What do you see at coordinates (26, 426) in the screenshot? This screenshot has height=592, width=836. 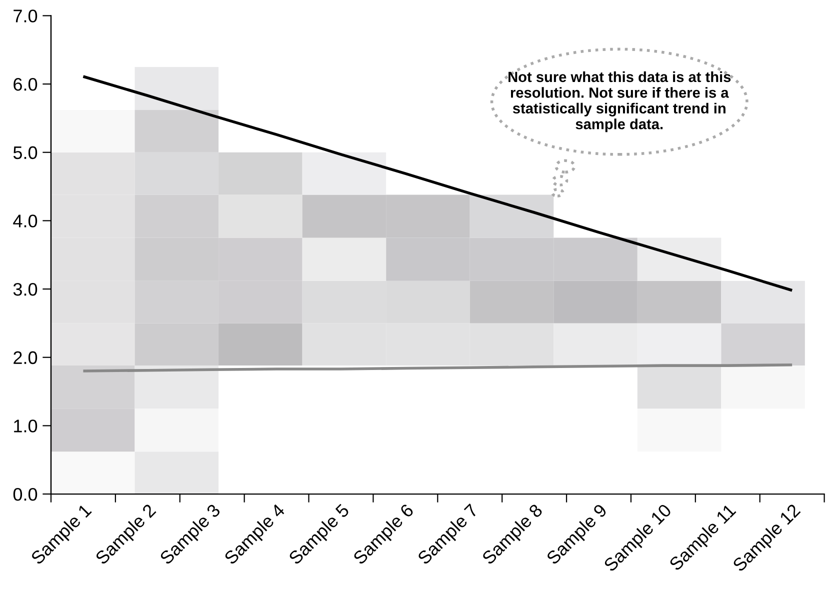 I see `y-tick-label: 1.0` at bounding box center [26, 426].